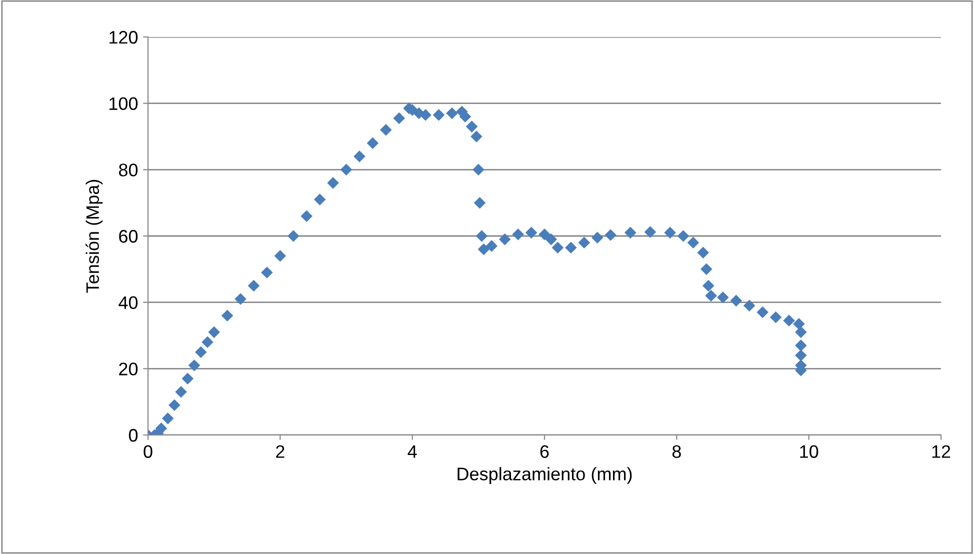  Describe the element at coordinates (280, 451) in the screenshot. I see `x-tick-label: 2` at that location.